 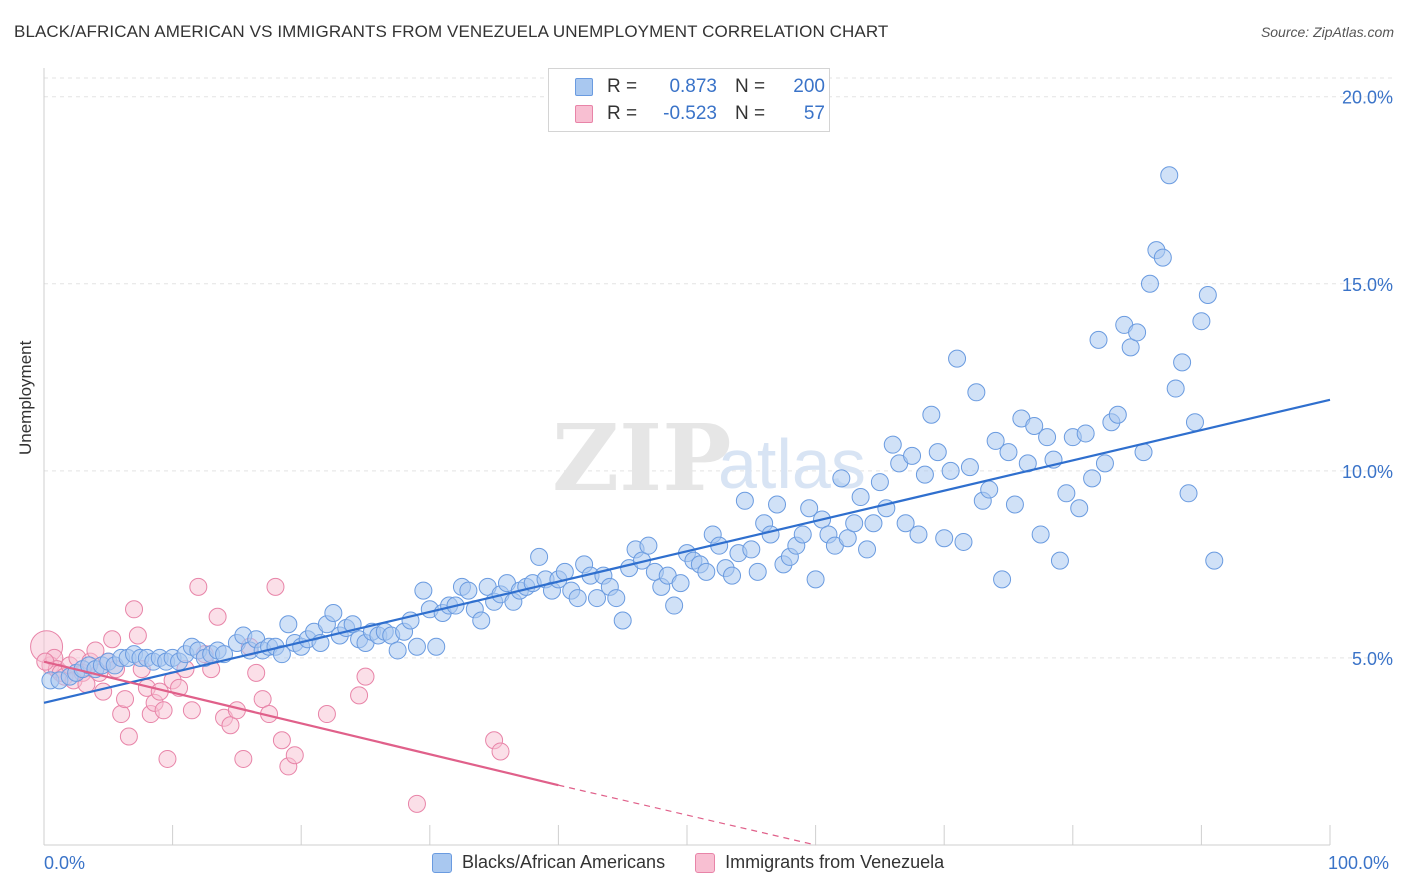 I want to click on series-legend-item-blacks: Blacks/African Americans, so click(x=548, y=862).